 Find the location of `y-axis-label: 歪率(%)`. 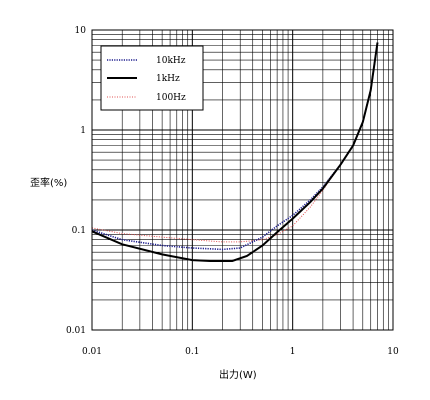

y-axis-label: 歪率(%) is located at coordinates (48, 182).